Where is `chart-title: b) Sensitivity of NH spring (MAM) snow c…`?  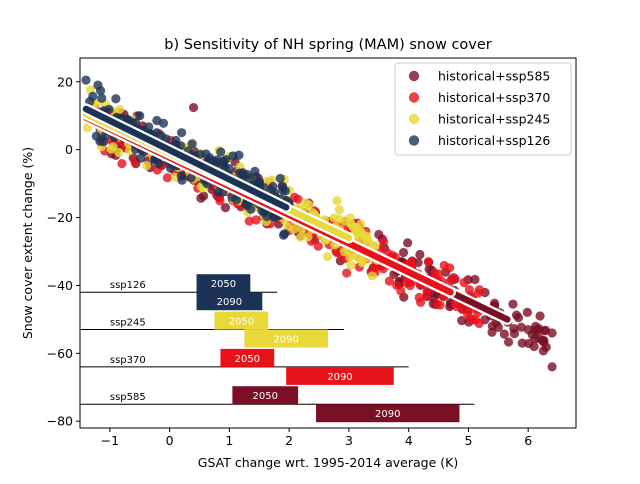
chart-title: b) Sensitivity of NH spring (MAM) snow c… is located at coordinates (328, 45).